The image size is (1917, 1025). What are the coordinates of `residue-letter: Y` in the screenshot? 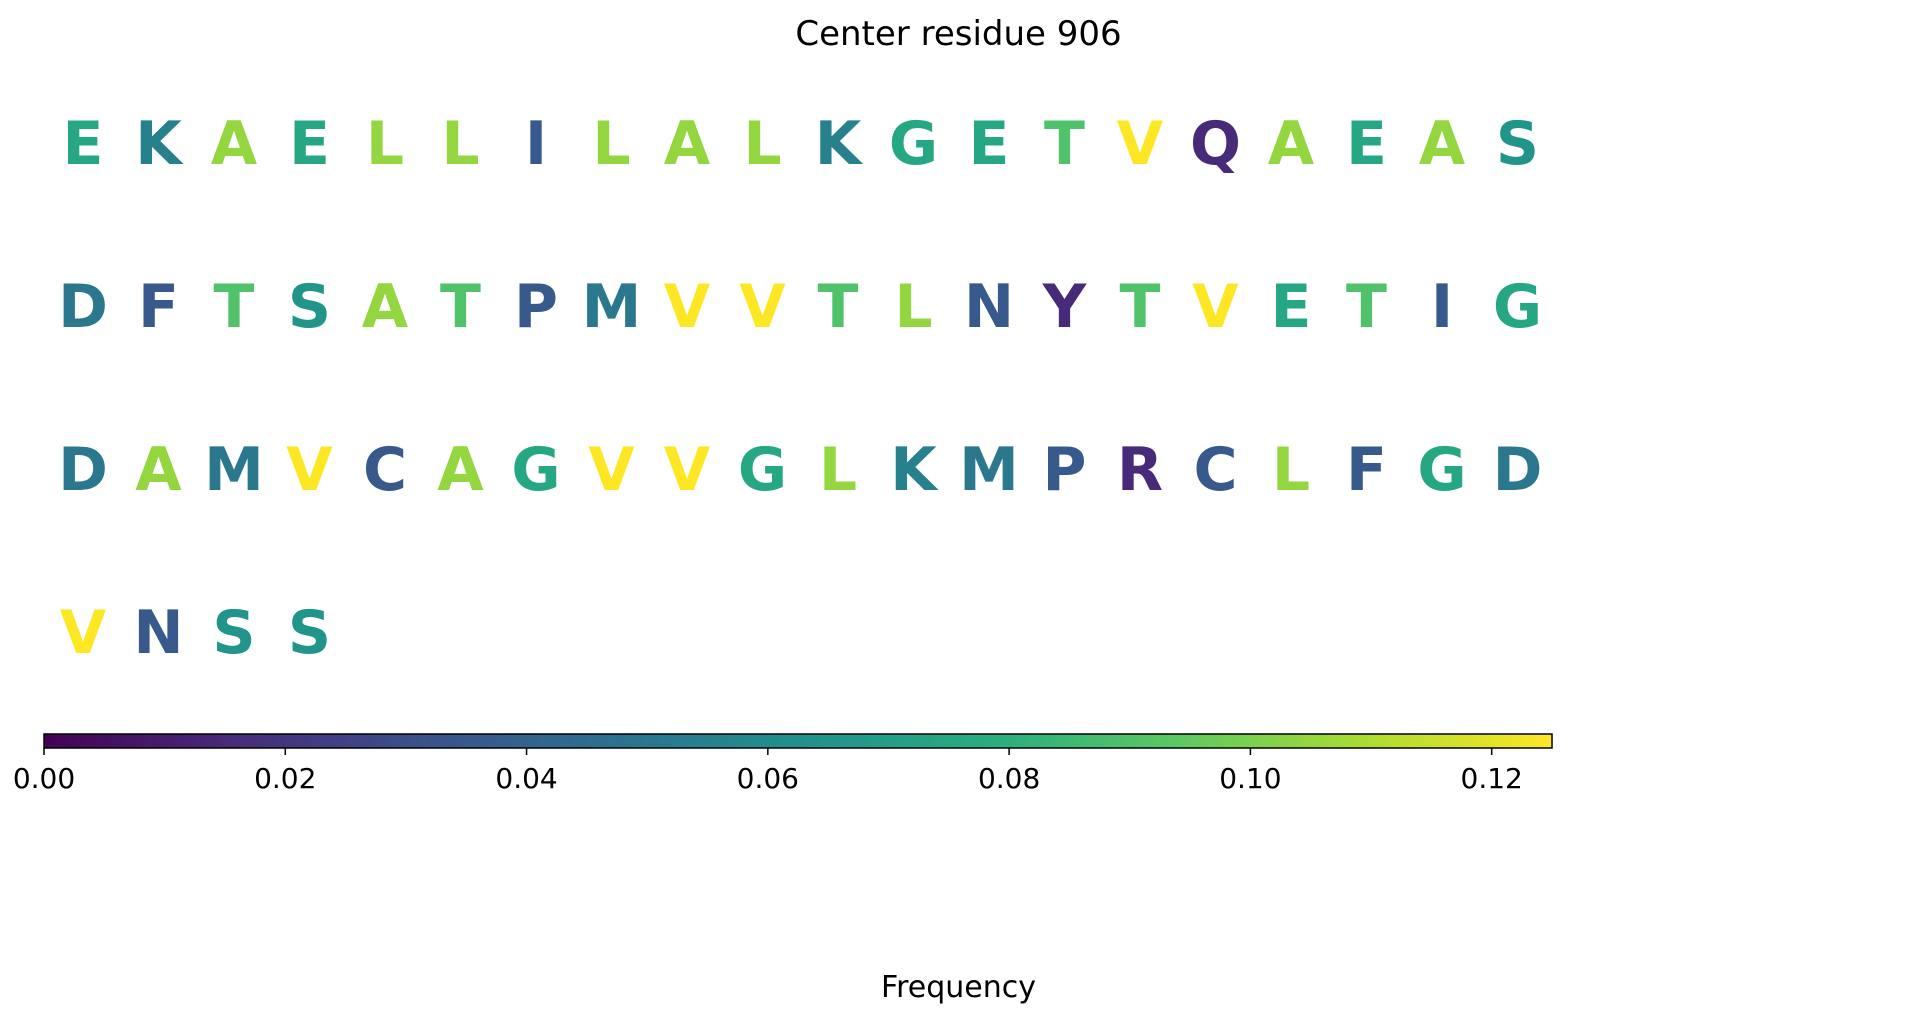 It's located at (1065, 307).